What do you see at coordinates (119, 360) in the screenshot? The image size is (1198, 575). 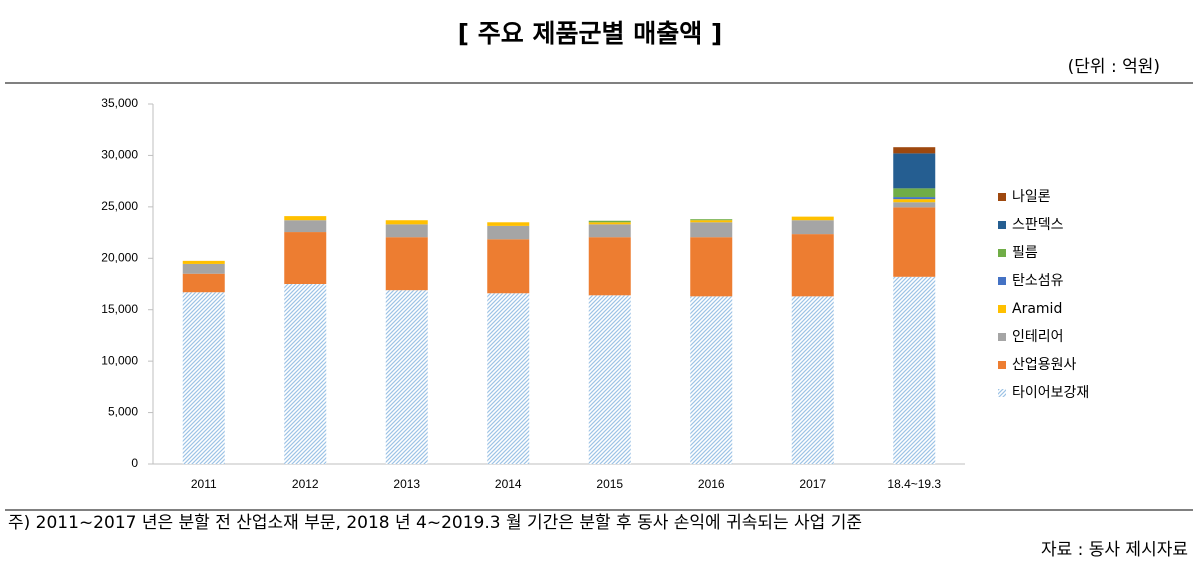 I see `y-tick-label: 10,000` at bounding box center [119, 360].